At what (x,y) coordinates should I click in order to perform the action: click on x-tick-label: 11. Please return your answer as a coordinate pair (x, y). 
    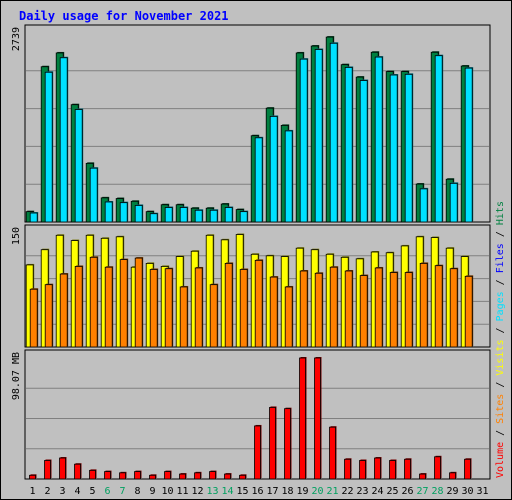
    Looking at the image, I should click on (182, 491).